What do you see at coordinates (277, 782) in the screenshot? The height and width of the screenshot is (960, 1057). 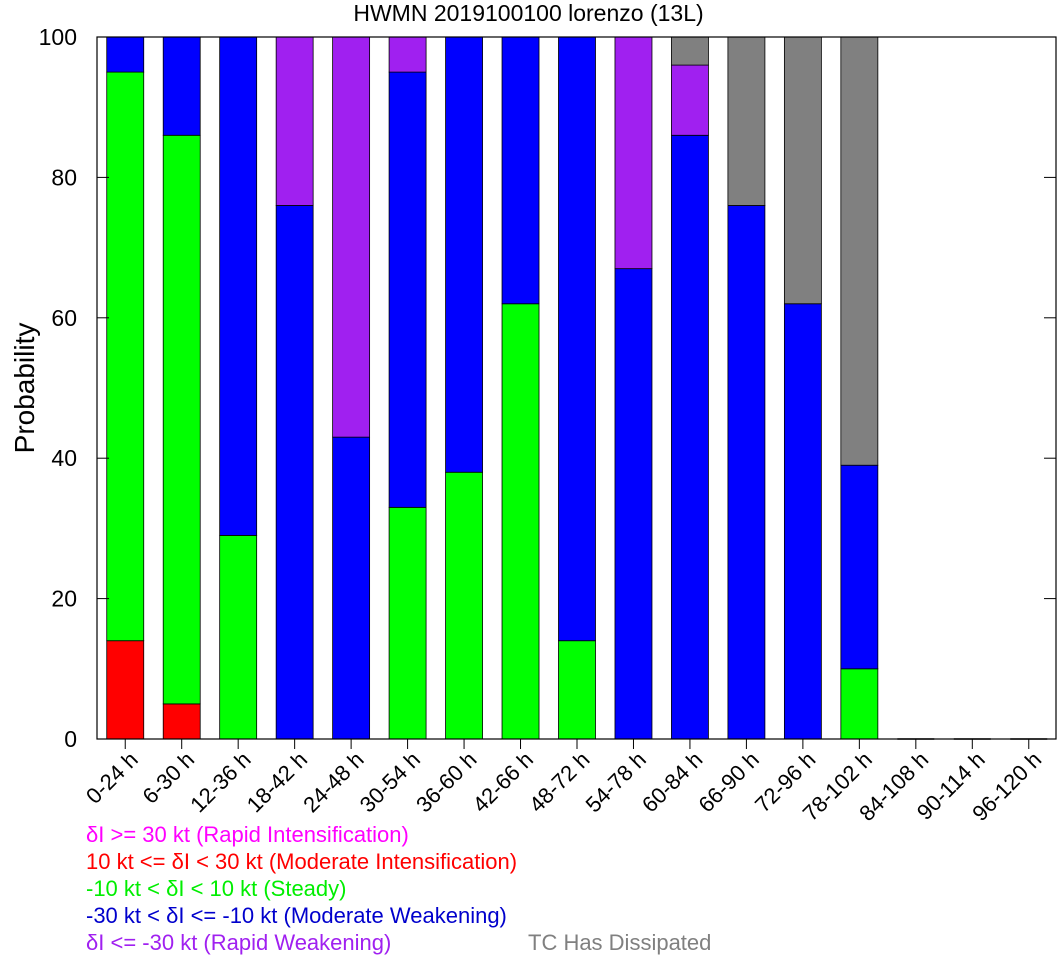 I see `x-tick-label-3: 18-42 h` at bounding box center [277, 782].